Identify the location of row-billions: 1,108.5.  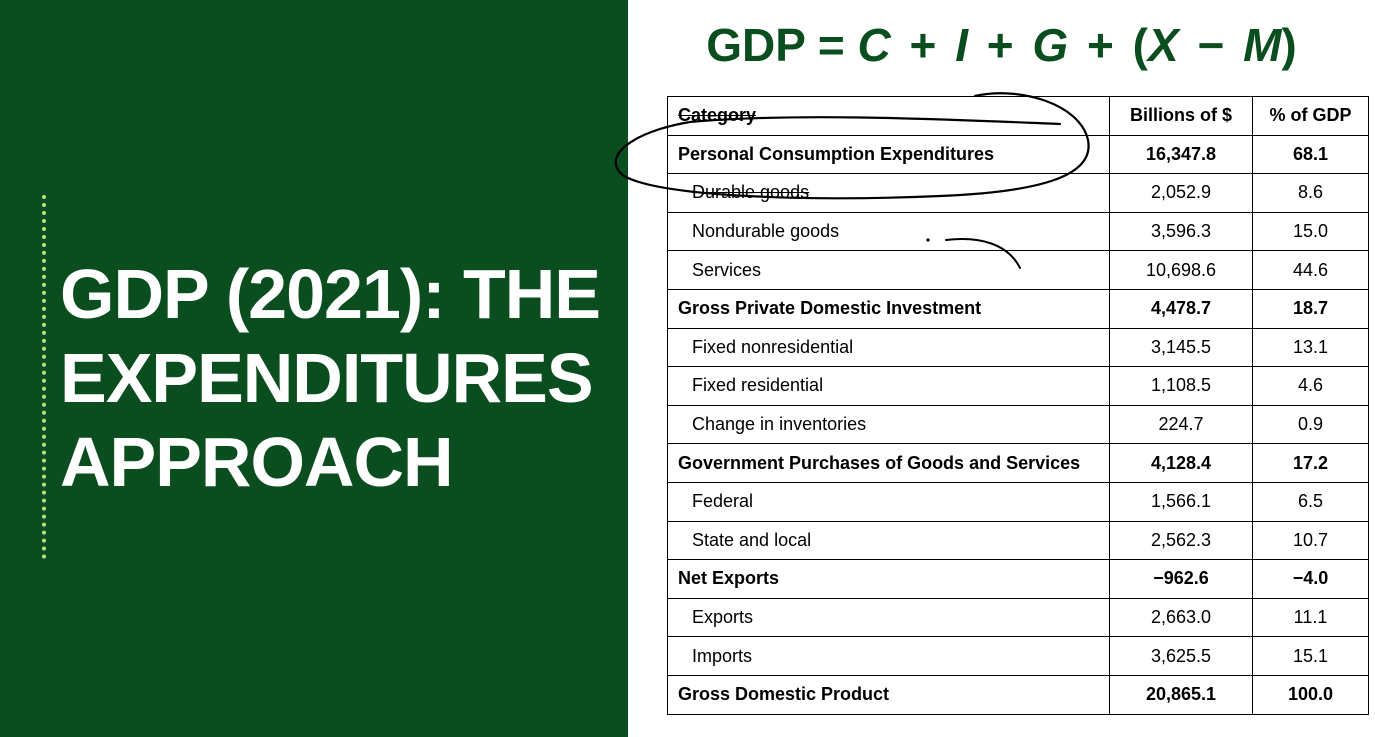
(1181, 386).